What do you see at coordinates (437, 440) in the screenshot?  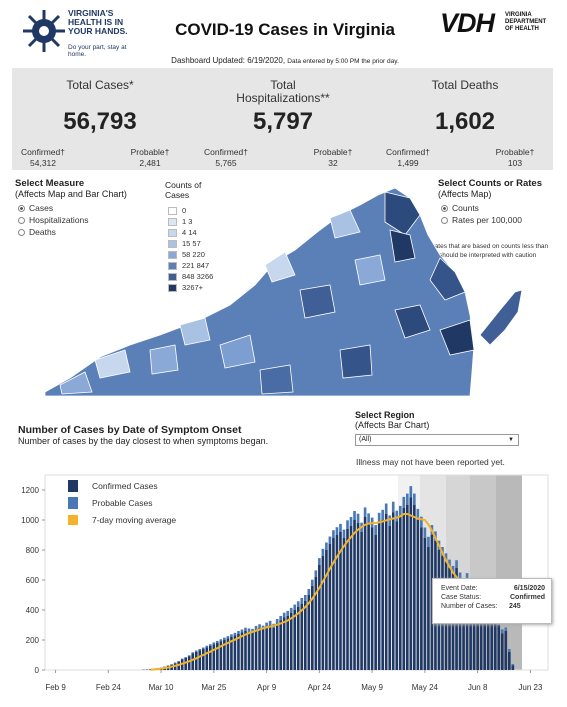 I see `region-dropdown: (All) ▼` at bounding box center [437, 440].